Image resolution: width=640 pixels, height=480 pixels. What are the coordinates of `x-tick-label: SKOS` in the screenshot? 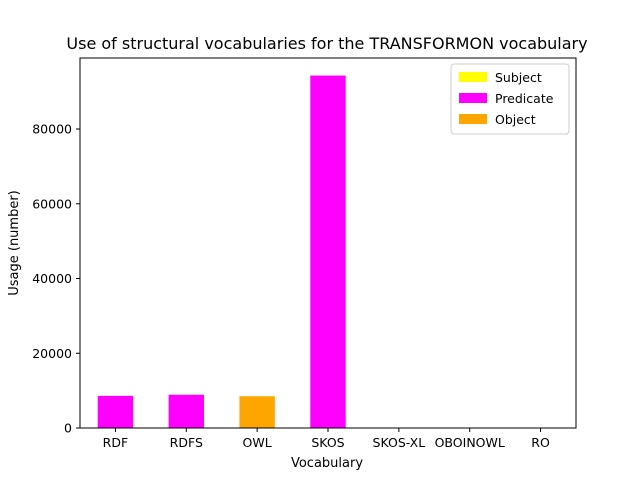 It's located at (327, 442).